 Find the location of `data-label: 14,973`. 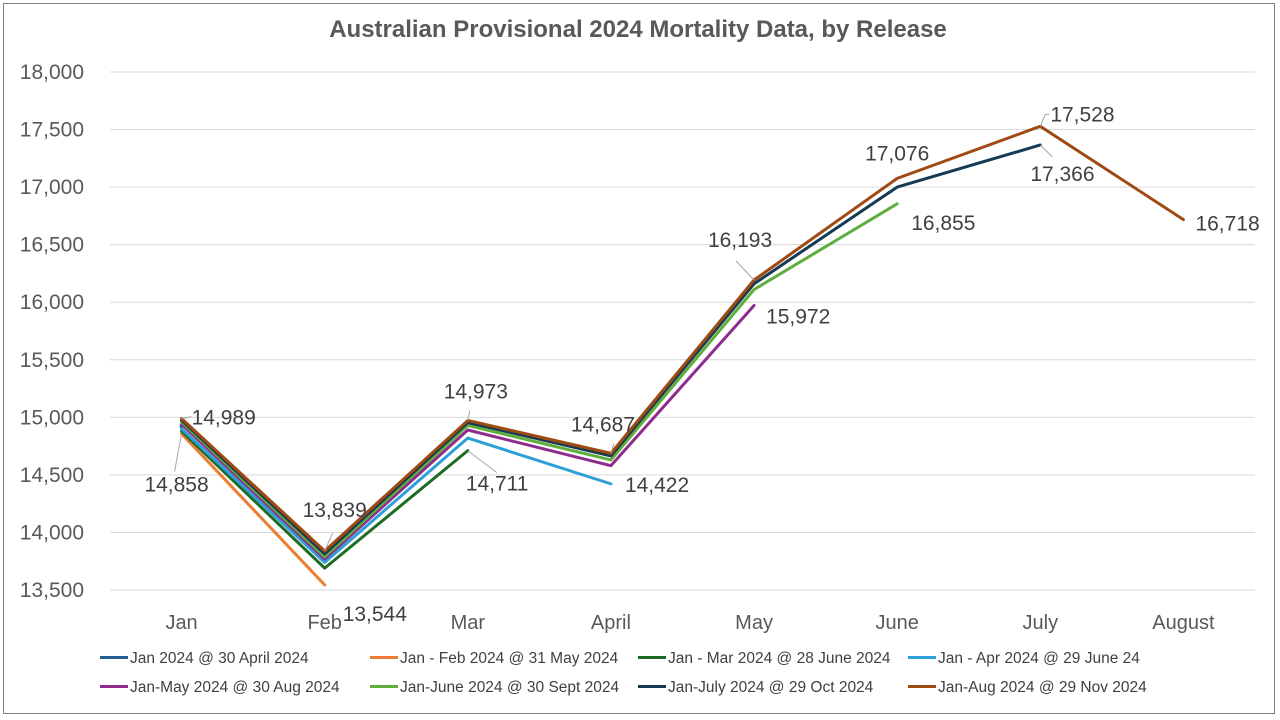

data-label: 14,973 is located at coordinates (476, 391).